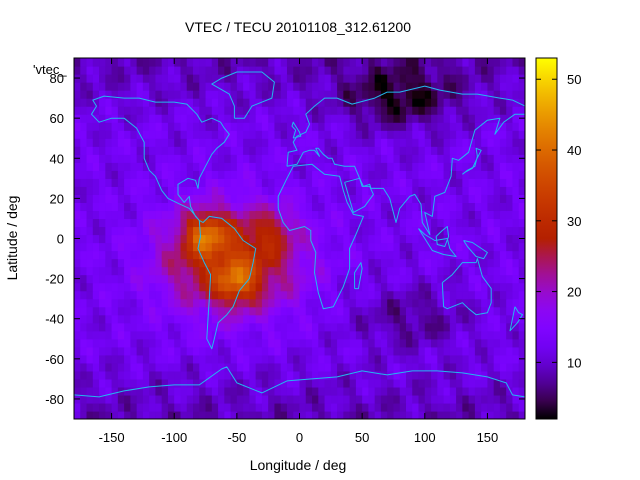 The width and height of the screenshot is (640, 480). I want to click on coastline-south-america, so click(227, 282).